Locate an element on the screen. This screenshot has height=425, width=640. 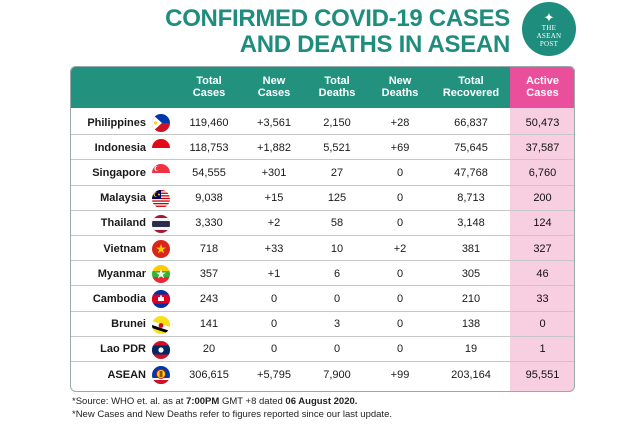
source-date: 06 August 2020. is located at coordinates (321, 401).